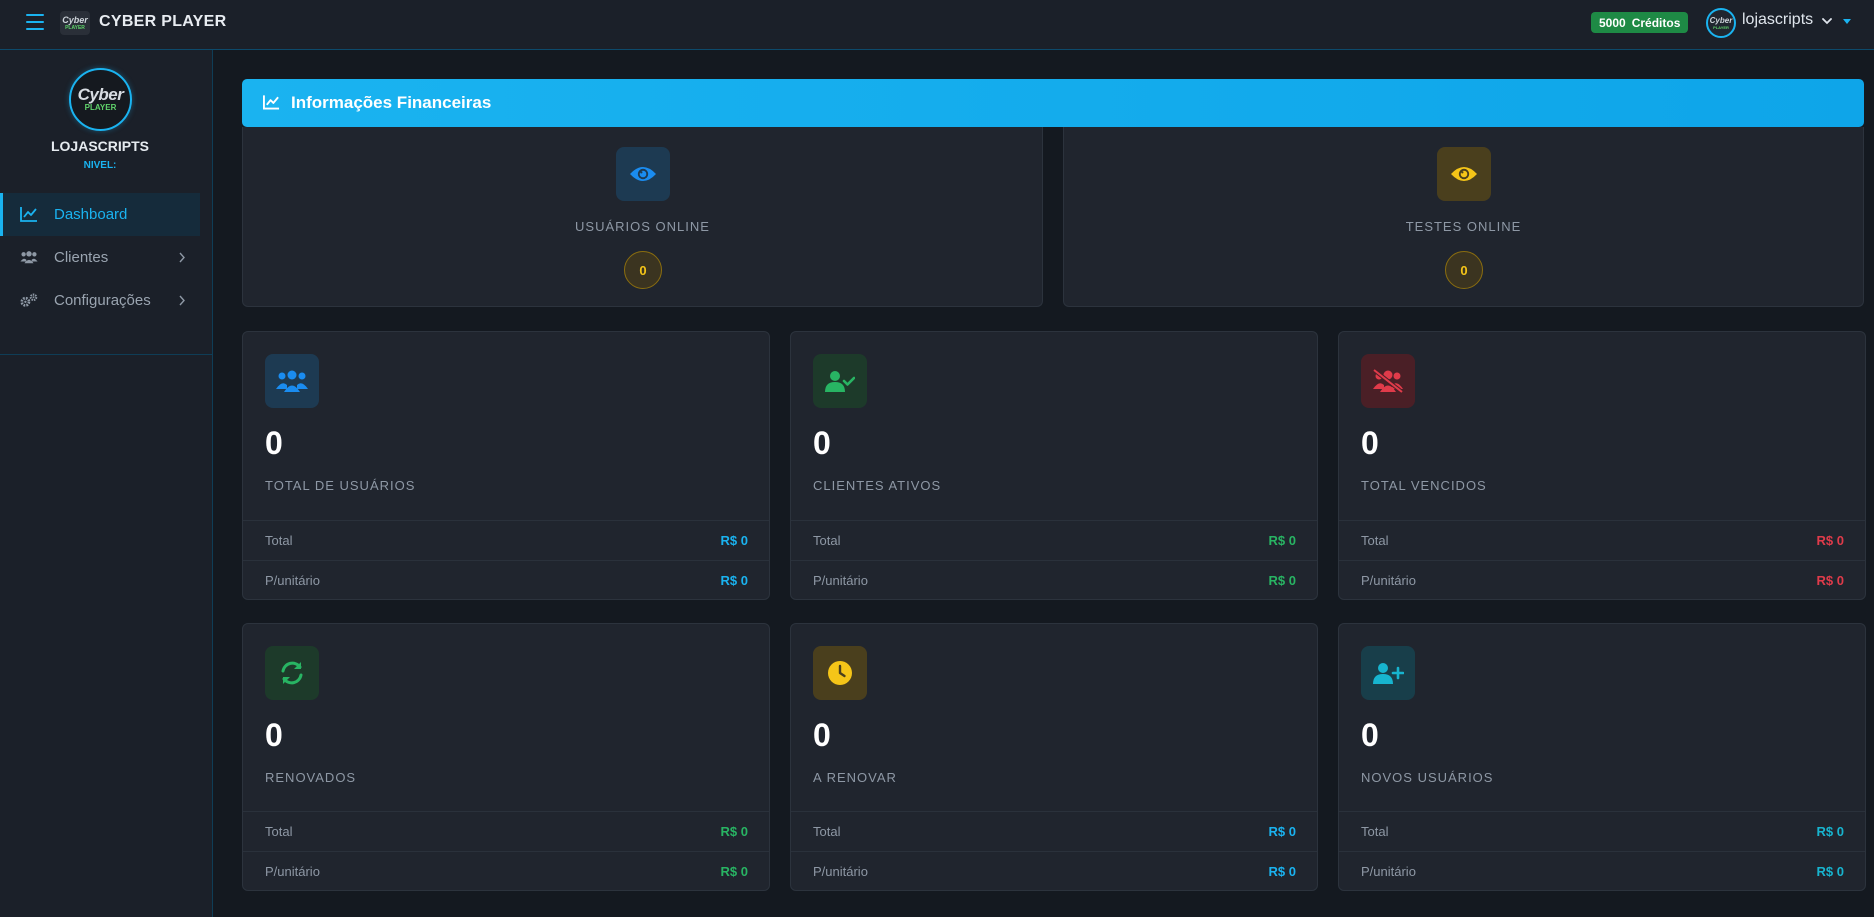  I want to click on user-avatar: Cyber PLAYER, so click(1721, 23).